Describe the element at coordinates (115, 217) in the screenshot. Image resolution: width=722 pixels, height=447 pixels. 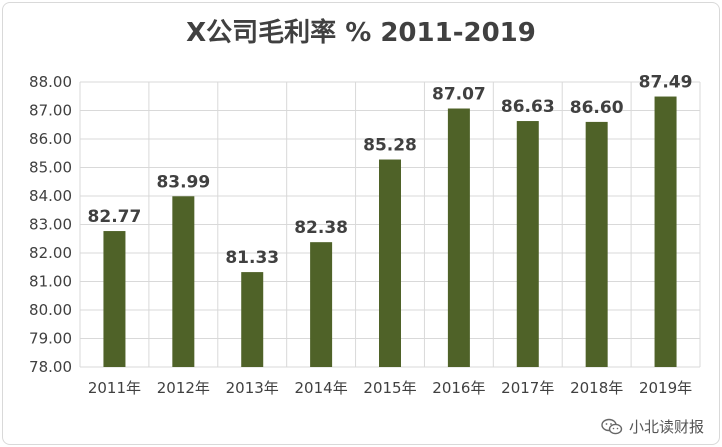
I see `data-label: 82.77` at that location.